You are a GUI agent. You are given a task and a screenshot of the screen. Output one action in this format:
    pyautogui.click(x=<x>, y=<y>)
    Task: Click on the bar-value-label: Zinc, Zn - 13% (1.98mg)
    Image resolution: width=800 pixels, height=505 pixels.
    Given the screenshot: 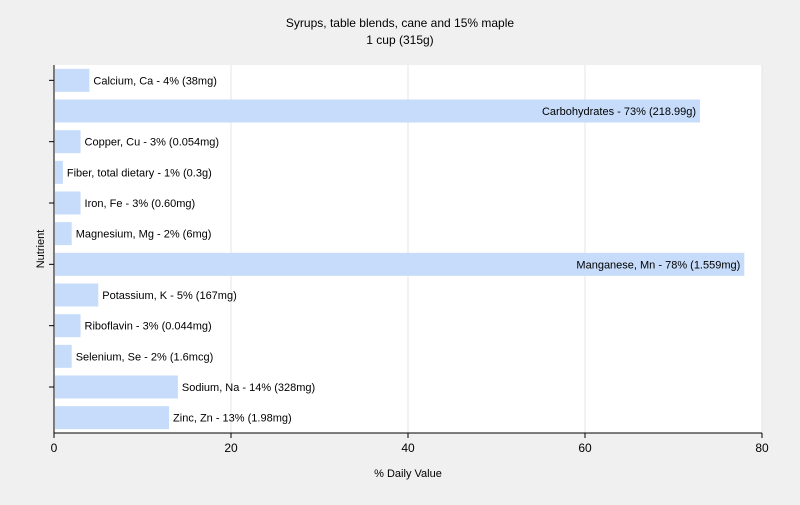 What is the action you would take?
    pyautogui.click(x=232, y=419)
    